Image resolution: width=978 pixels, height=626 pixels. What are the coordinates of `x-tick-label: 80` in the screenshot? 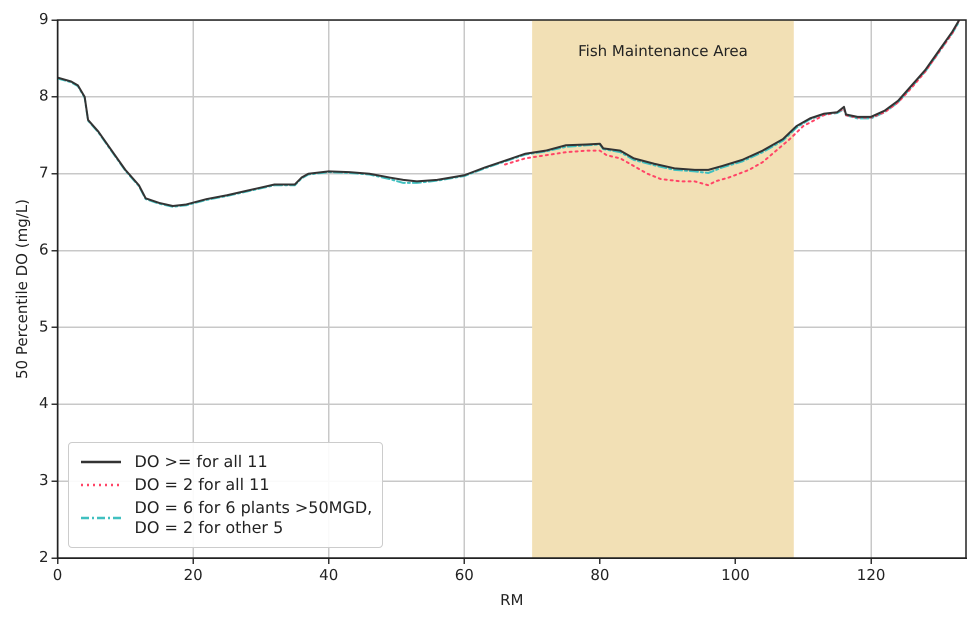 It's located at (600, 575).